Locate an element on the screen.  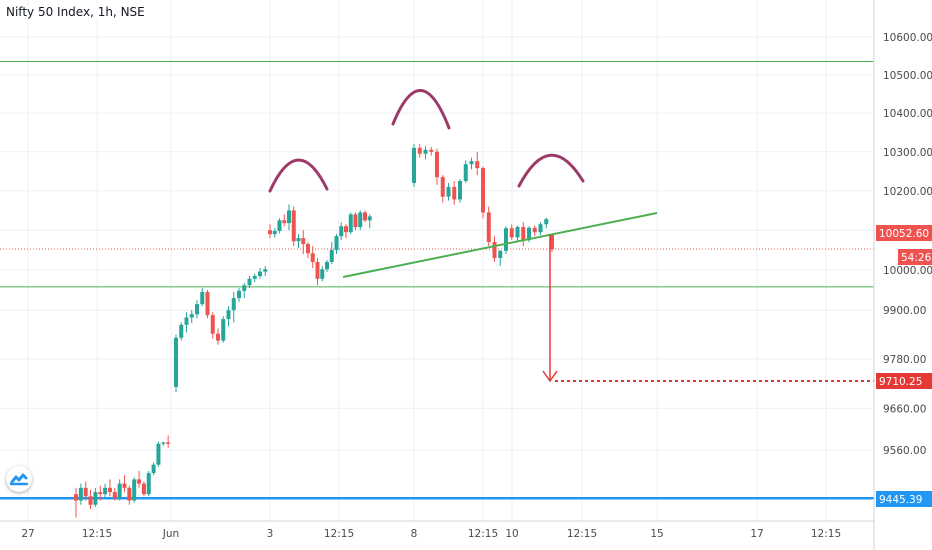
head-arc is located at coordinates (421, 109).